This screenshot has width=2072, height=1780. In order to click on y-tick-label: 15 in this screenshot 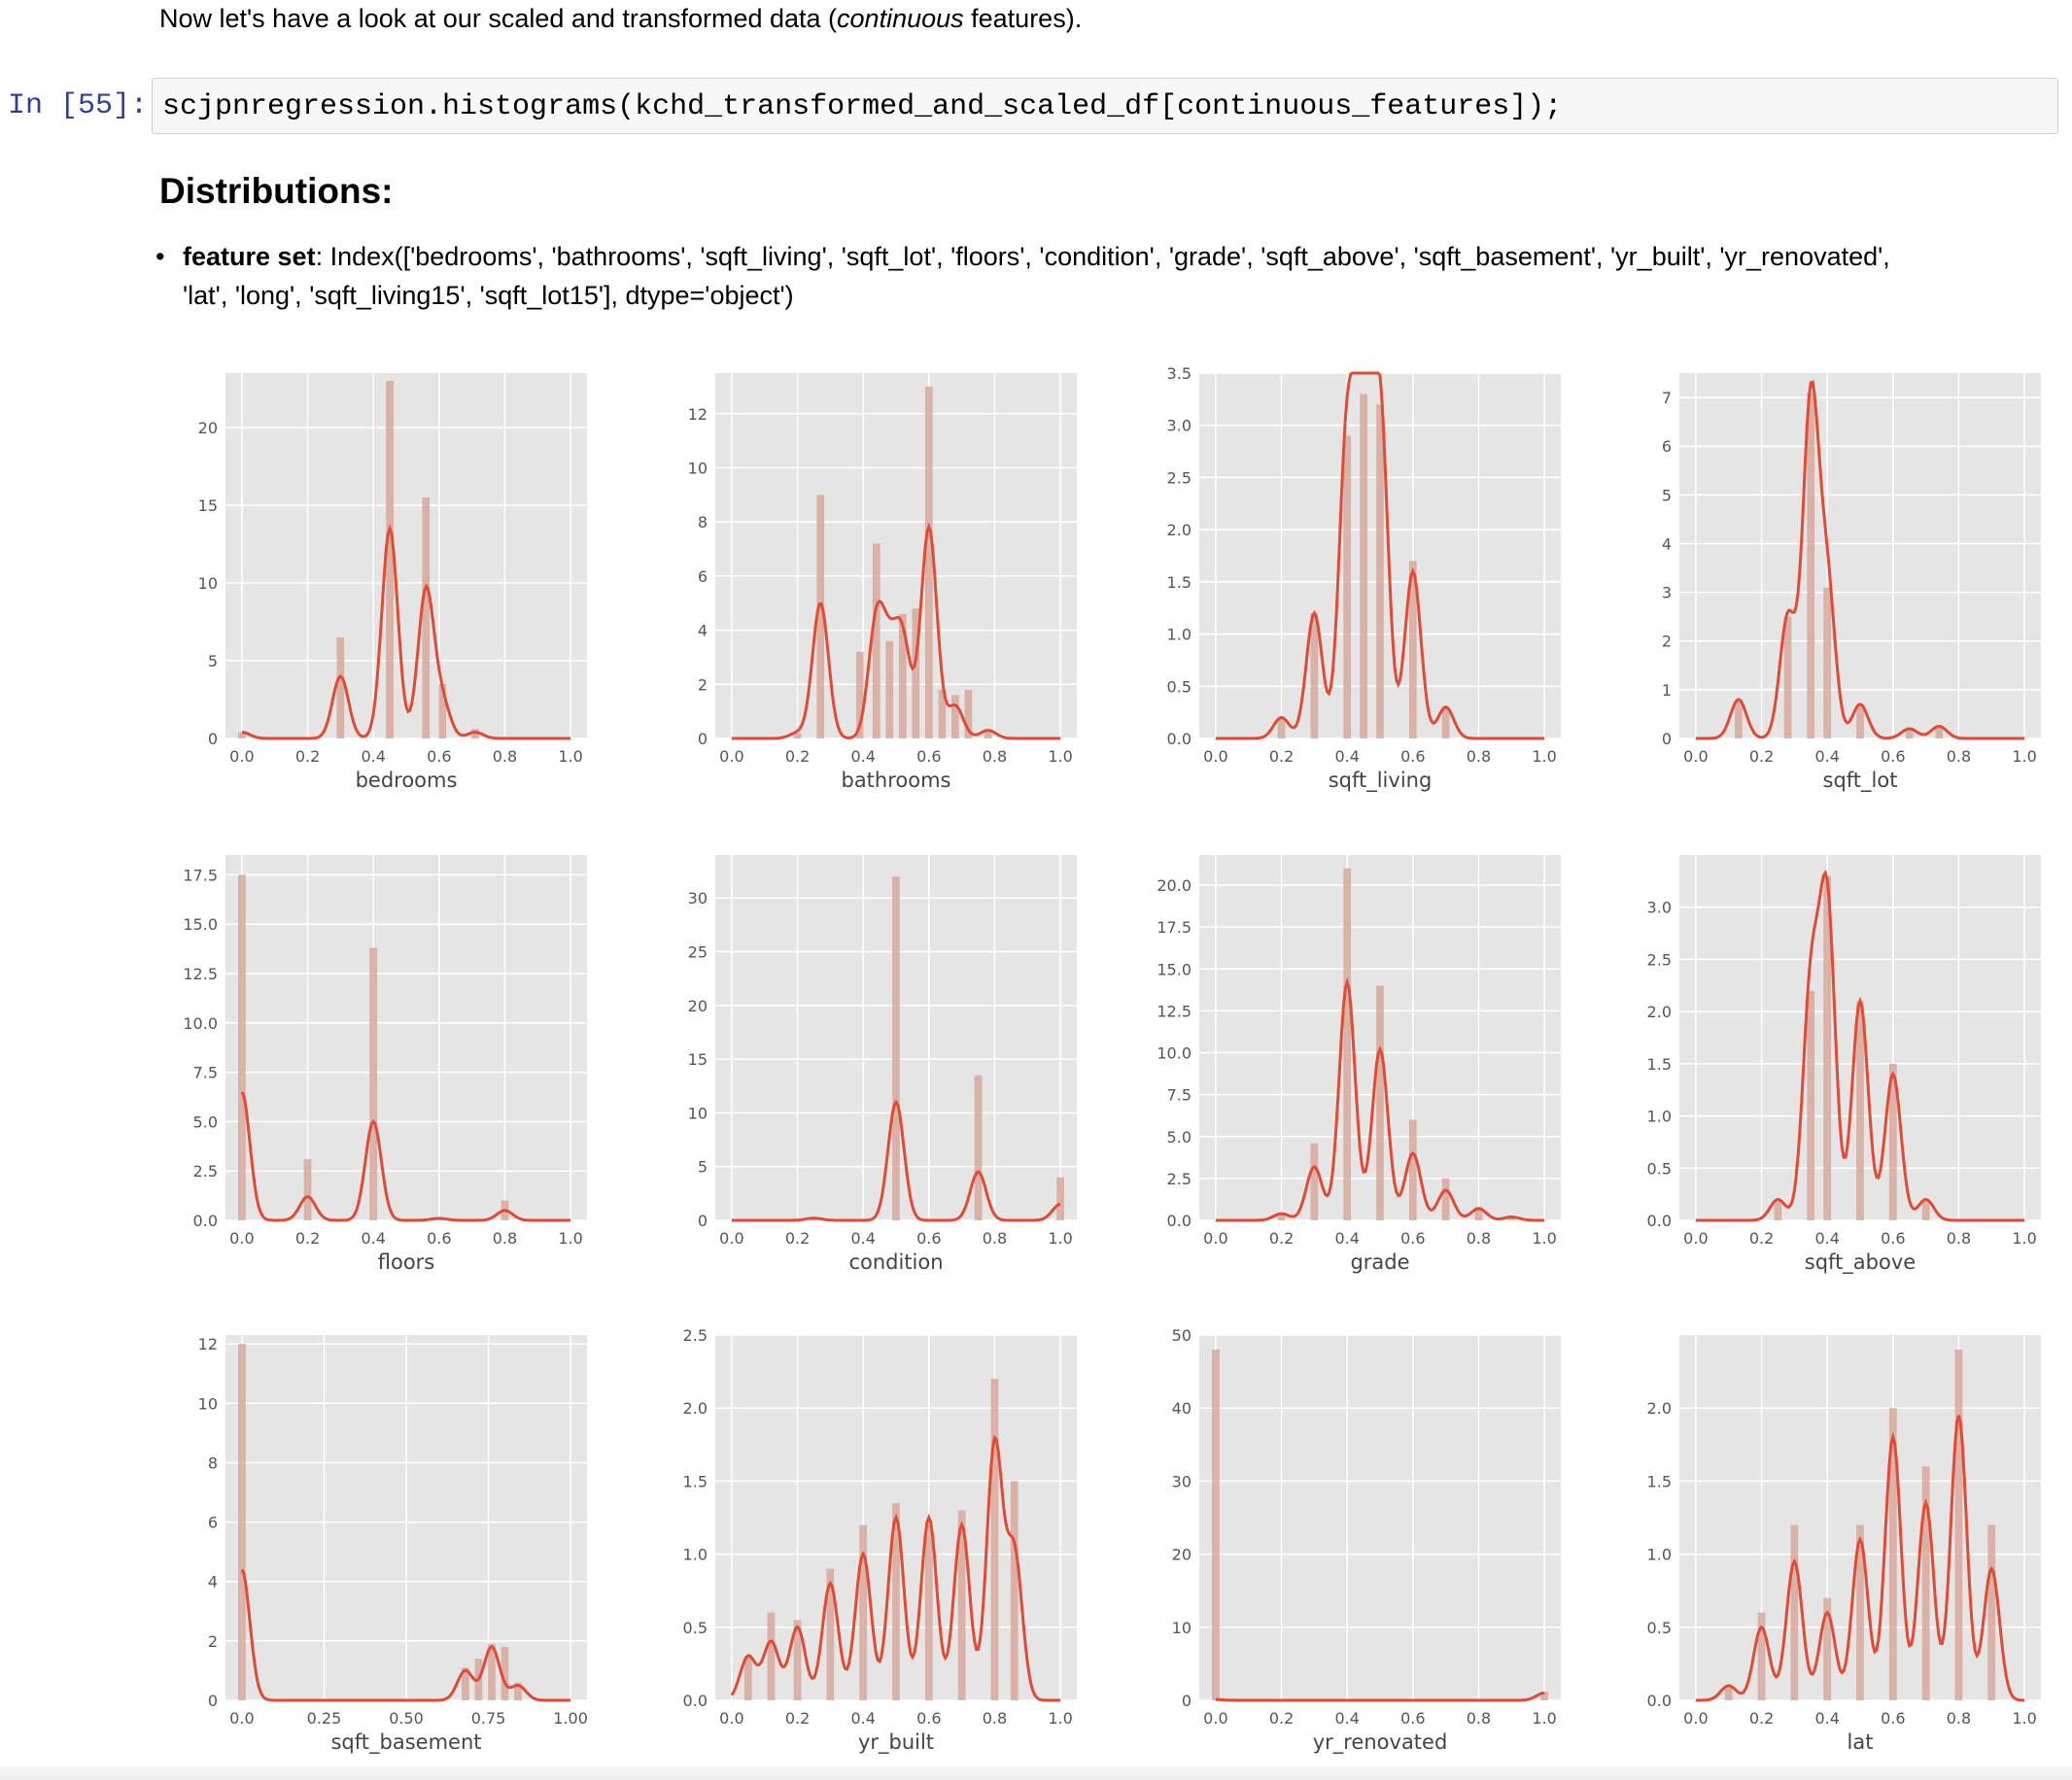, I will do `click(208, 505)`.